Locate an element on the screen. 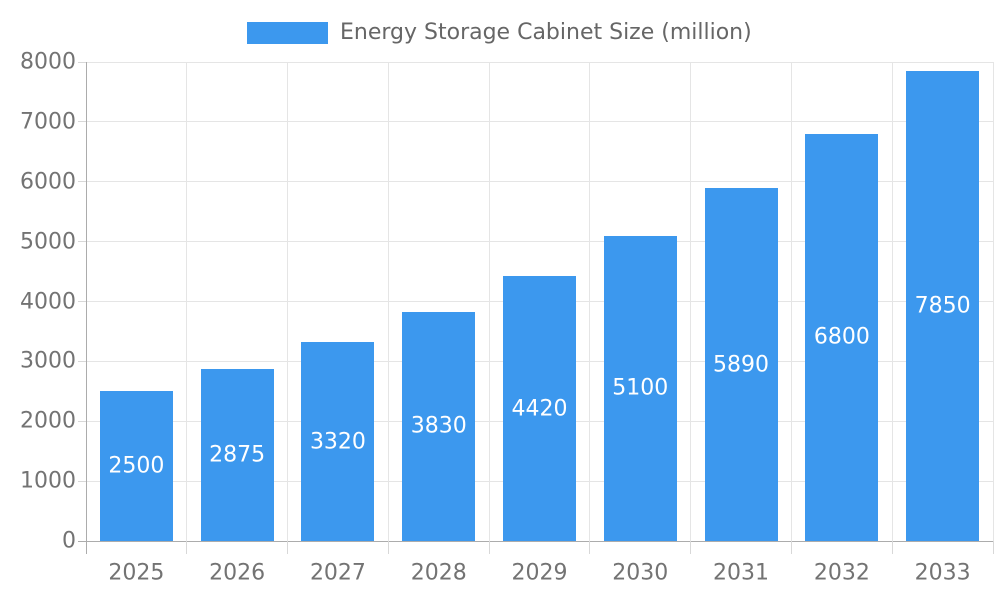  y-axis-tick-label: 6000 is located at coordinates (48, 182).